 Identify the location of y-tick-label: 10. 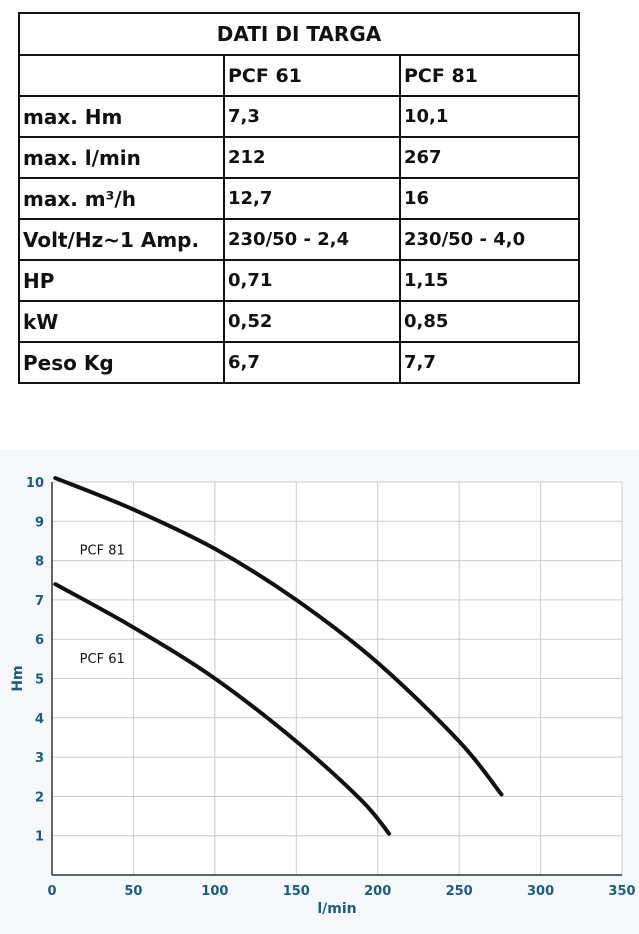
(35, 483).